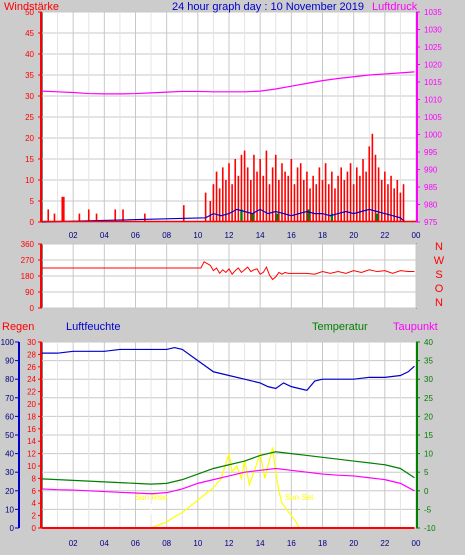  What do you see at coordinates (229, 235) in the screenshot?
I see `p1-x-tick-label: 12` at bounding box center [229, 235].